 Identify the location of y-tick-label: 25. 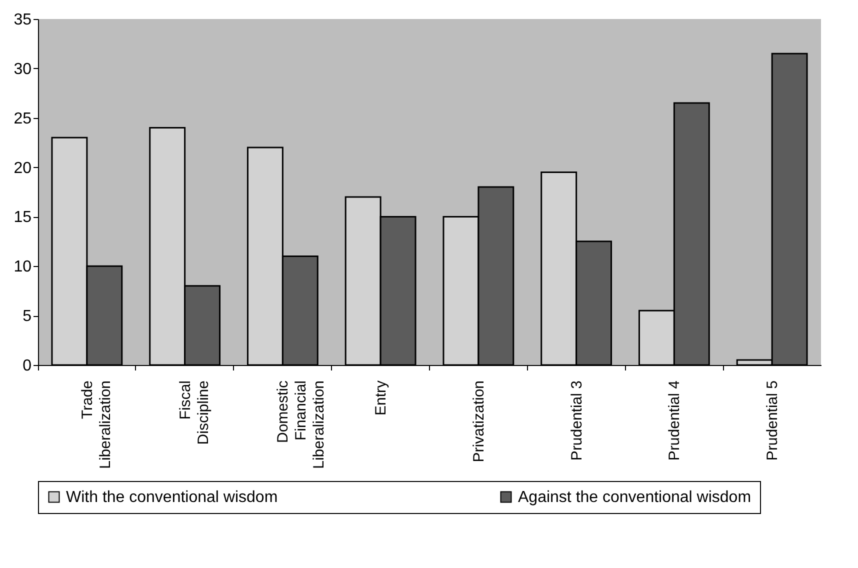
(23, 119).